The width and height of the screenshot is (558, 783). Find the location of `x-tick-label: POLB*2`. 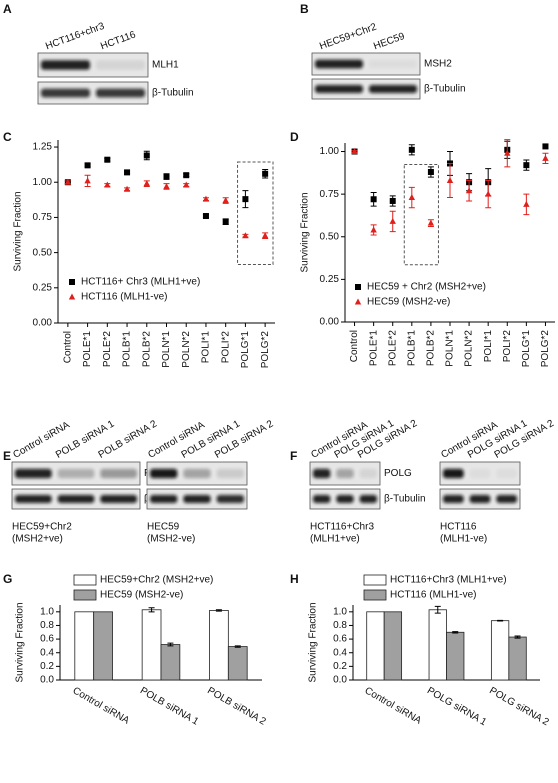

x-tick-label: POLB*2 is located at coordinates (146, 349).